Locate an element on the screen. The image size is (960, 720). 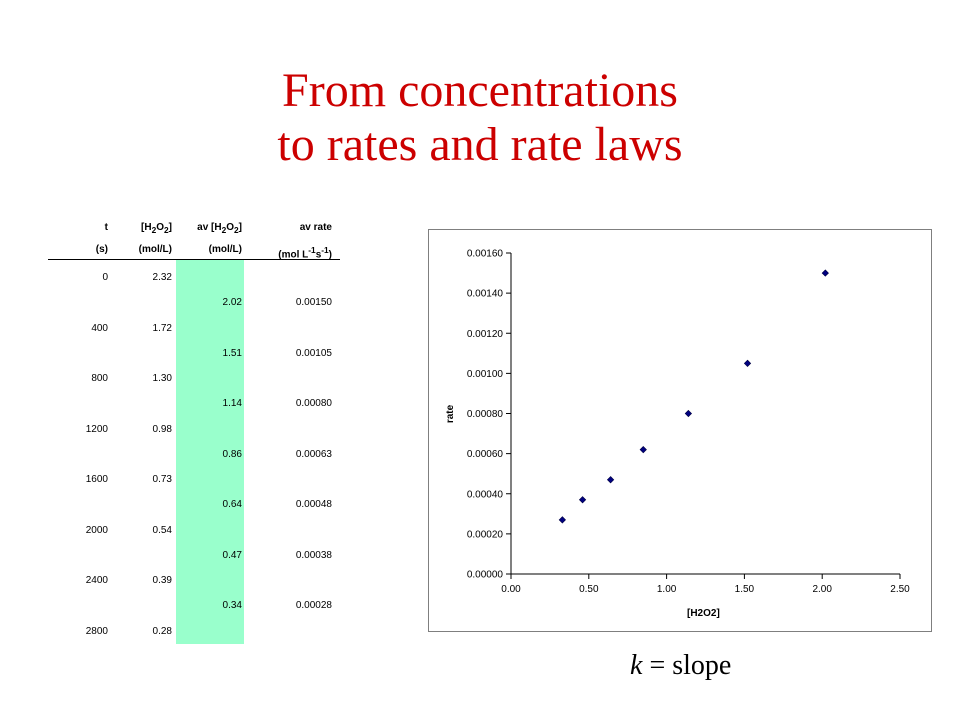
x-tick-label: 0.00 is located at coordinates (511, 589).